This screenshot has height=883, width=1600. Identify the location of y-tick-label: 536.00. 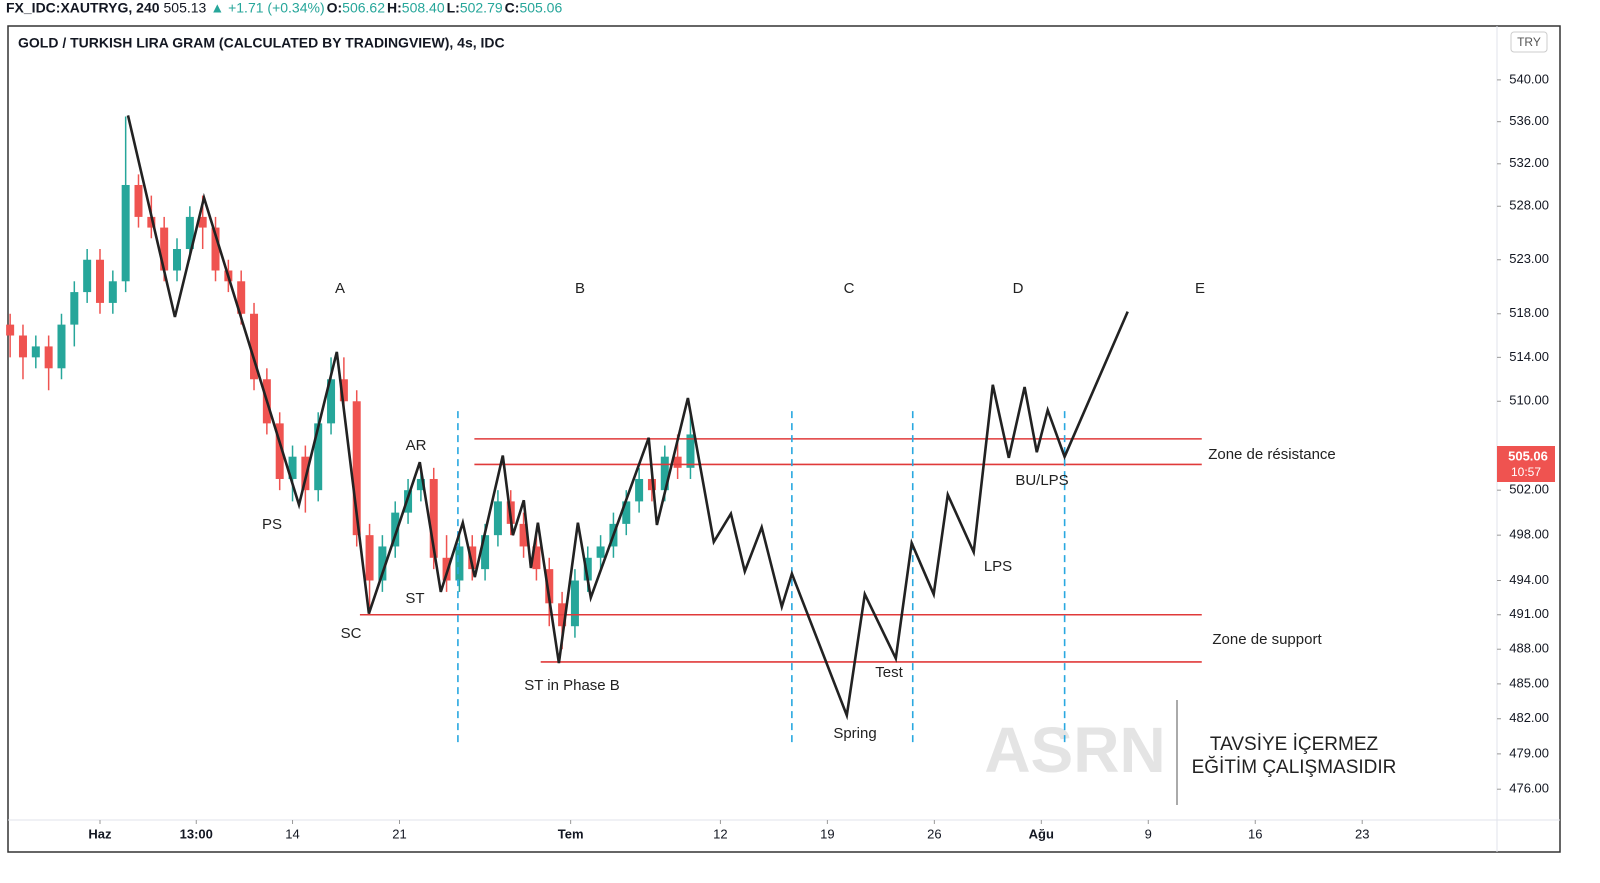
(1529, 120).